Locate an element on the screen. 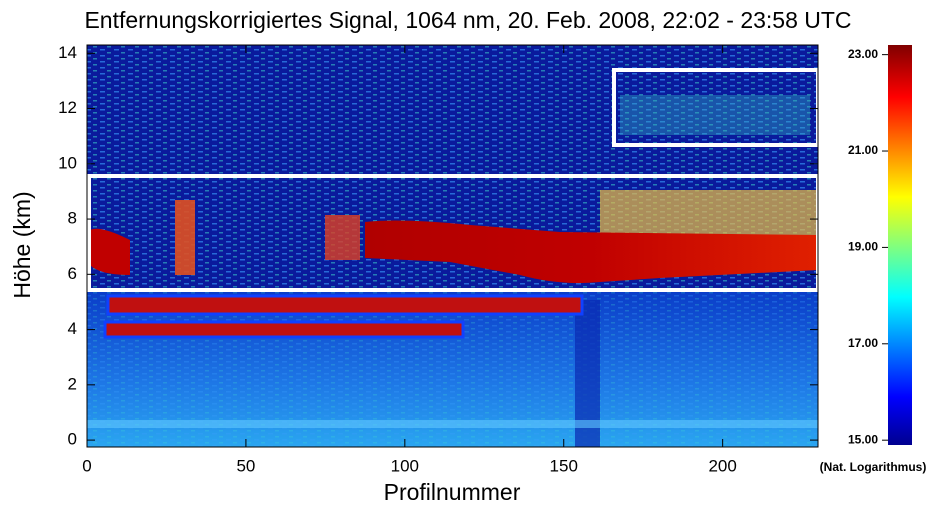  y-tick-label: 8 is located at coordinates (72, 218).